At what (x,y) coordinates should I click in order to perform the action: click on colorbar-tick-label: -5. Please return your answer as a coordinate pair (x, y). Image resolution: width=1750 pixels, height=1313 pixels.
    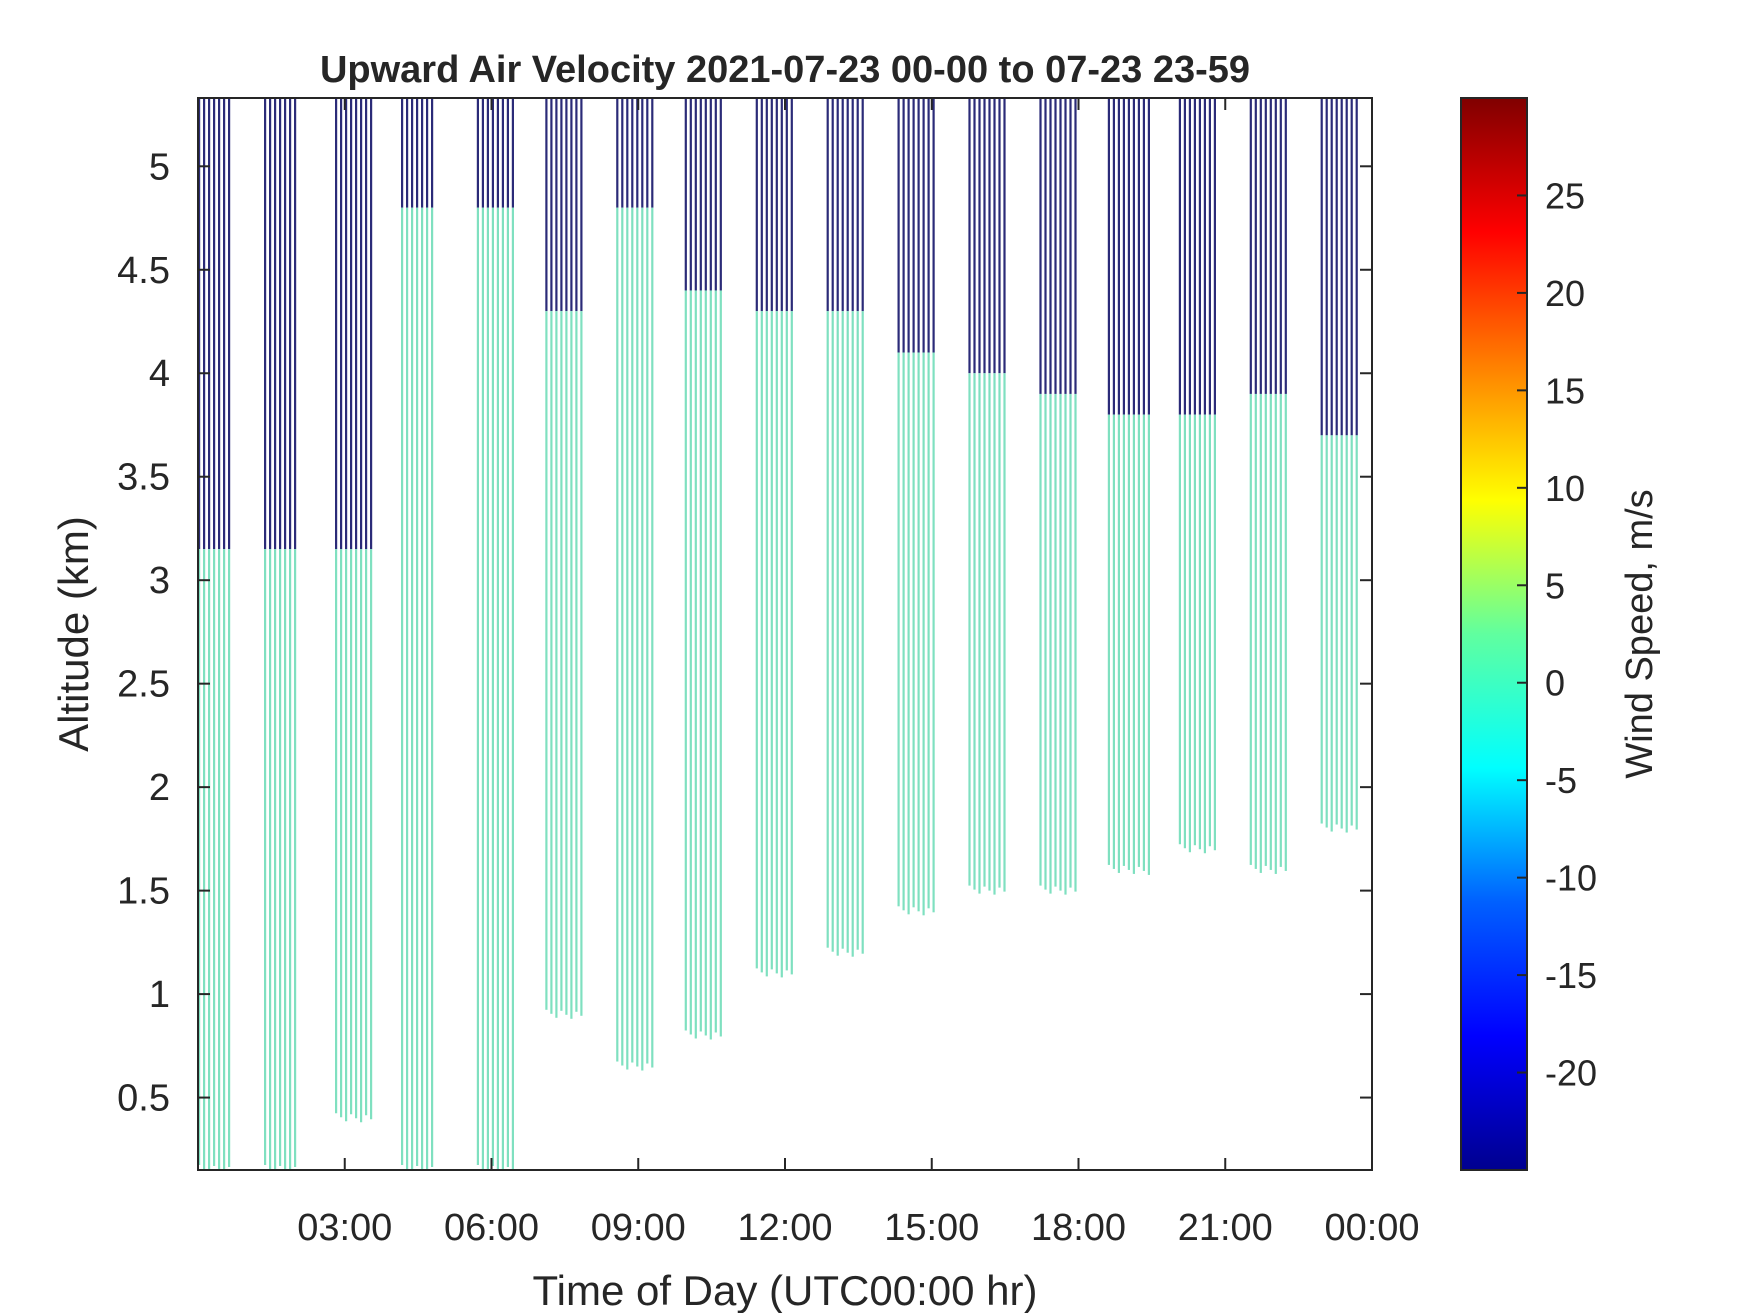
    Looking at the image, I should click on (1561, 780).